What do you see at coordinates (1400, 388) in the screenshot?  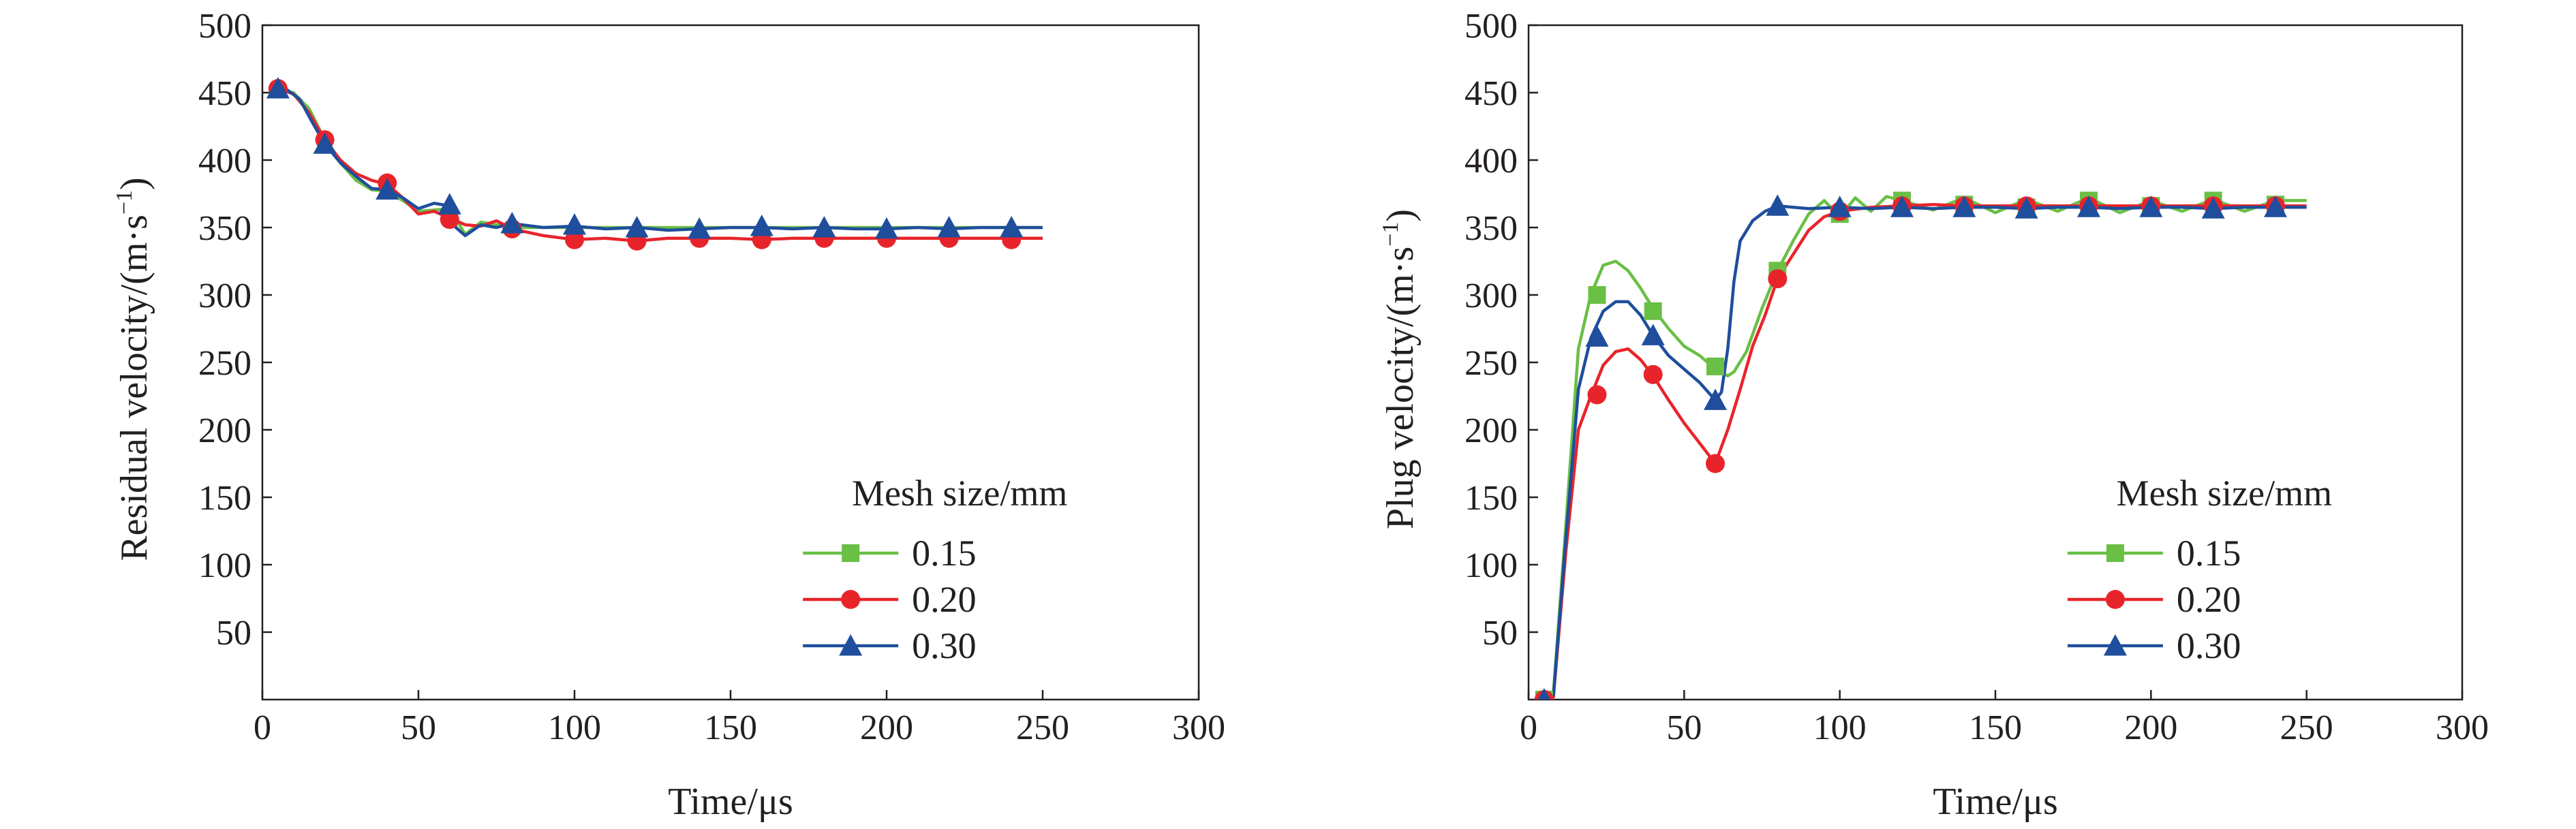 I see `y-axis-title-text: Plug velocity/(m·s` at bounding box center [1400, 388].